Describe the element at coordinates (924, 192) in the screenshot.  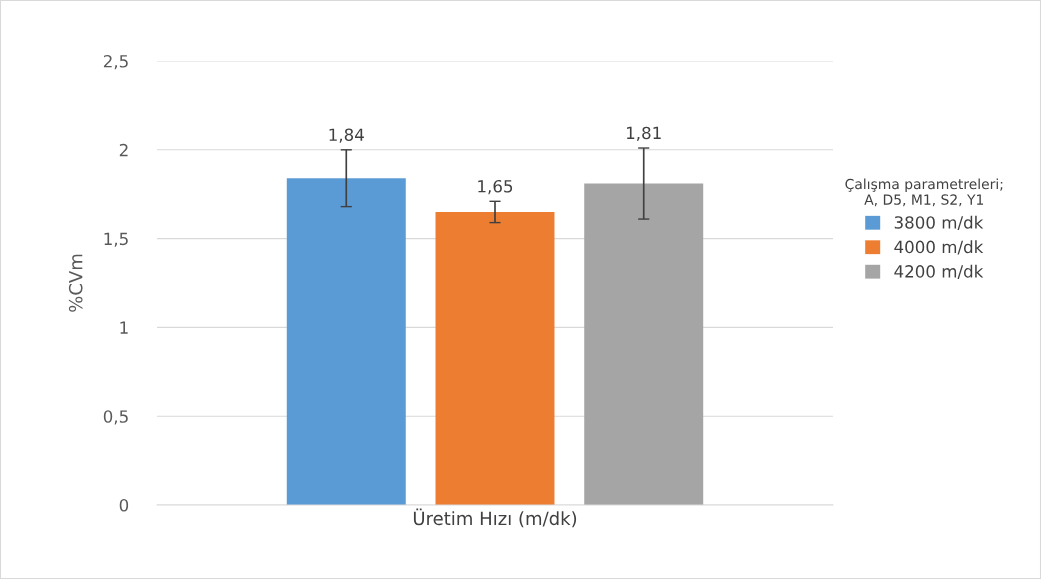
I see `legend-title: Çalışma parametreleri; A, D5, M1, S2, Y1` at that location.